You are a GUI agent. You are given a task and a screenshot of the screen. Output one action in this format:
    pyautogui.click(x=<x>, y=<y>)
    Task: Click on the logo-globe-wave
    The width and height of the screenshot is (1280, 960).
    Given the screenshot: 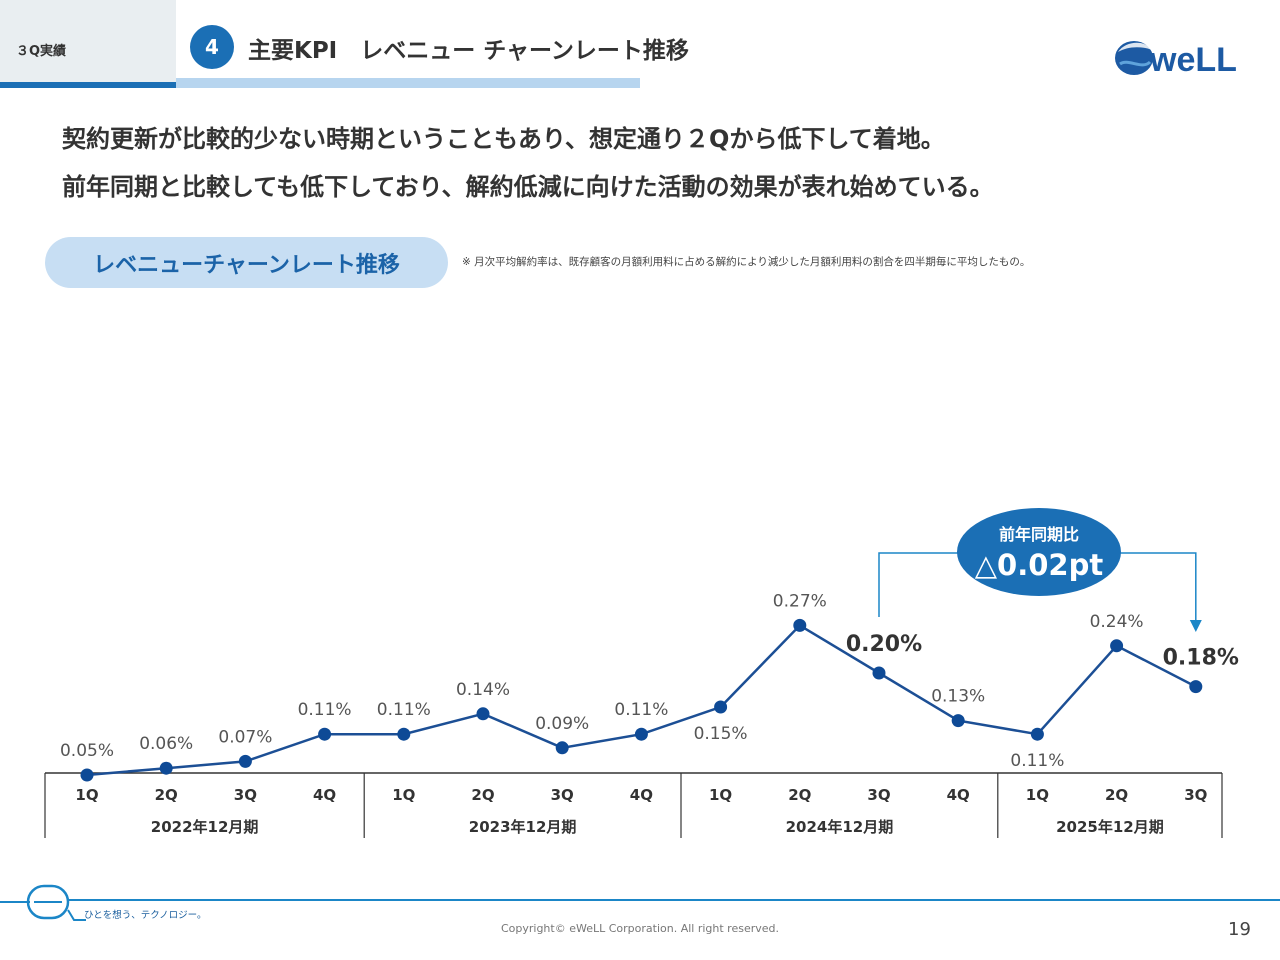 What is the action you would take?
    pyautogui.click(x=1135, y=63)
    